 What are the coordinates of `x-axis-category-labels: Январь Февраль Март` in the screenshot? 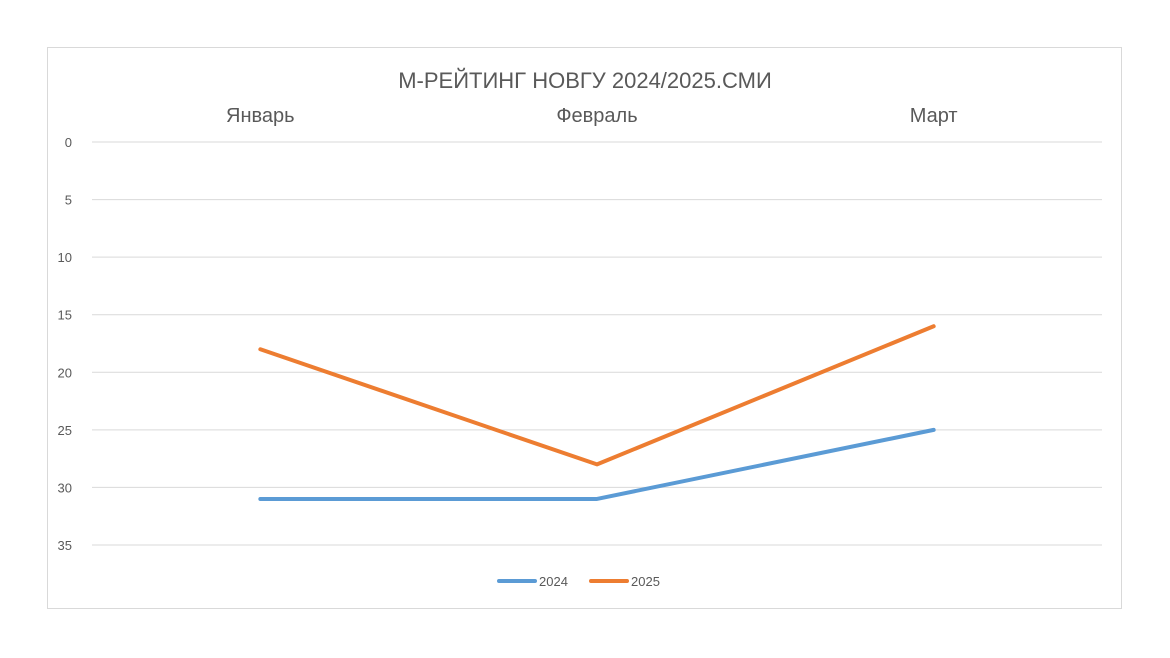 It's located at (592, 116).